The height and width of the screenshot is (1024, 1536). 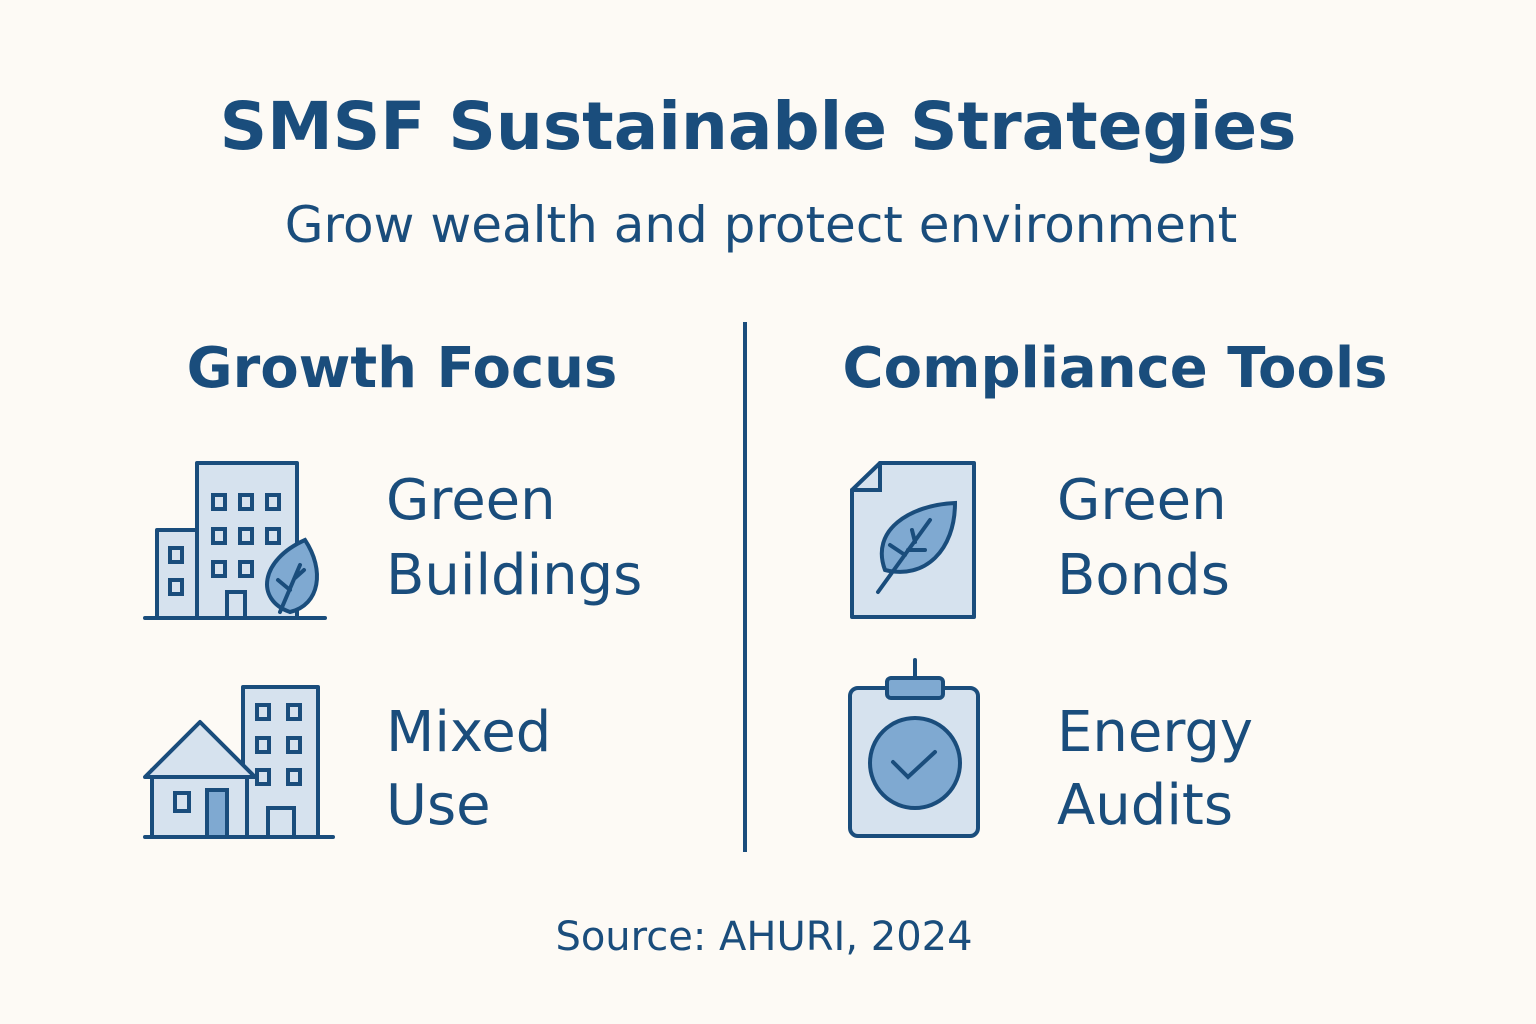 What do you see at coordinates (1143, 575) in the screenshot?
I see `item-label: Bonds` at bounding box center [1143, 575].